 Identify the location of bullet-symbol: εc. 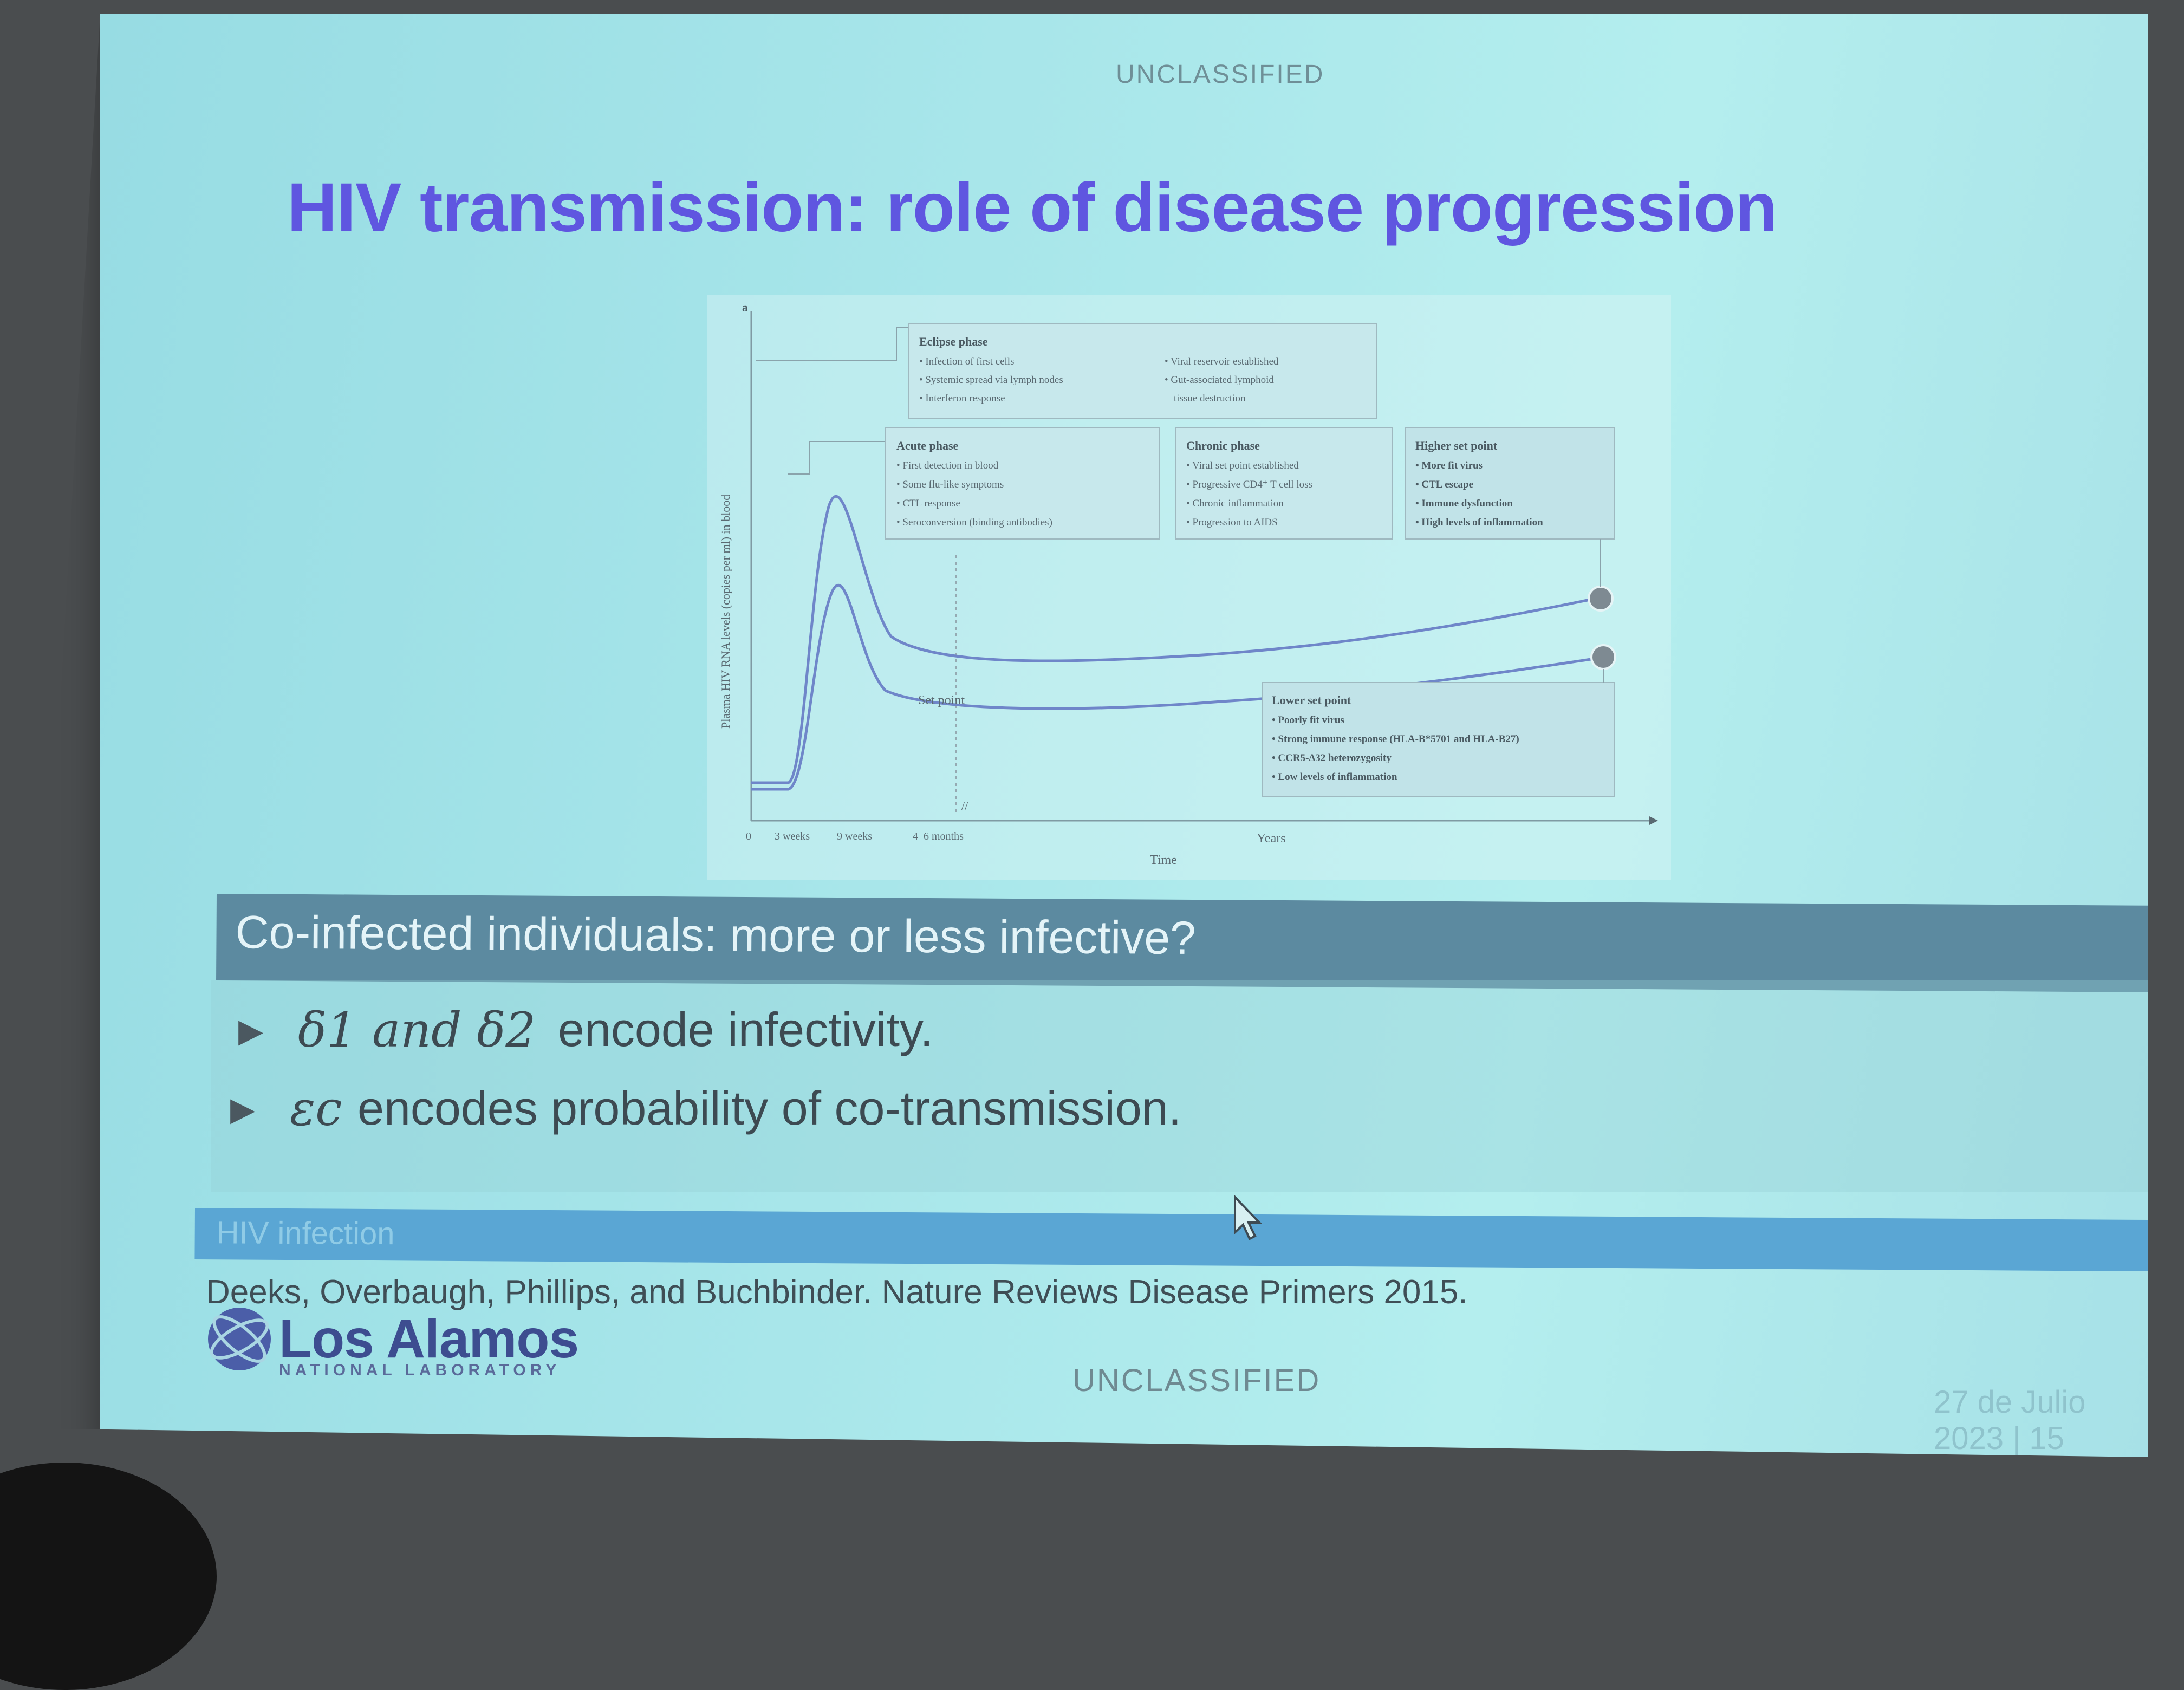
(316, 1108).